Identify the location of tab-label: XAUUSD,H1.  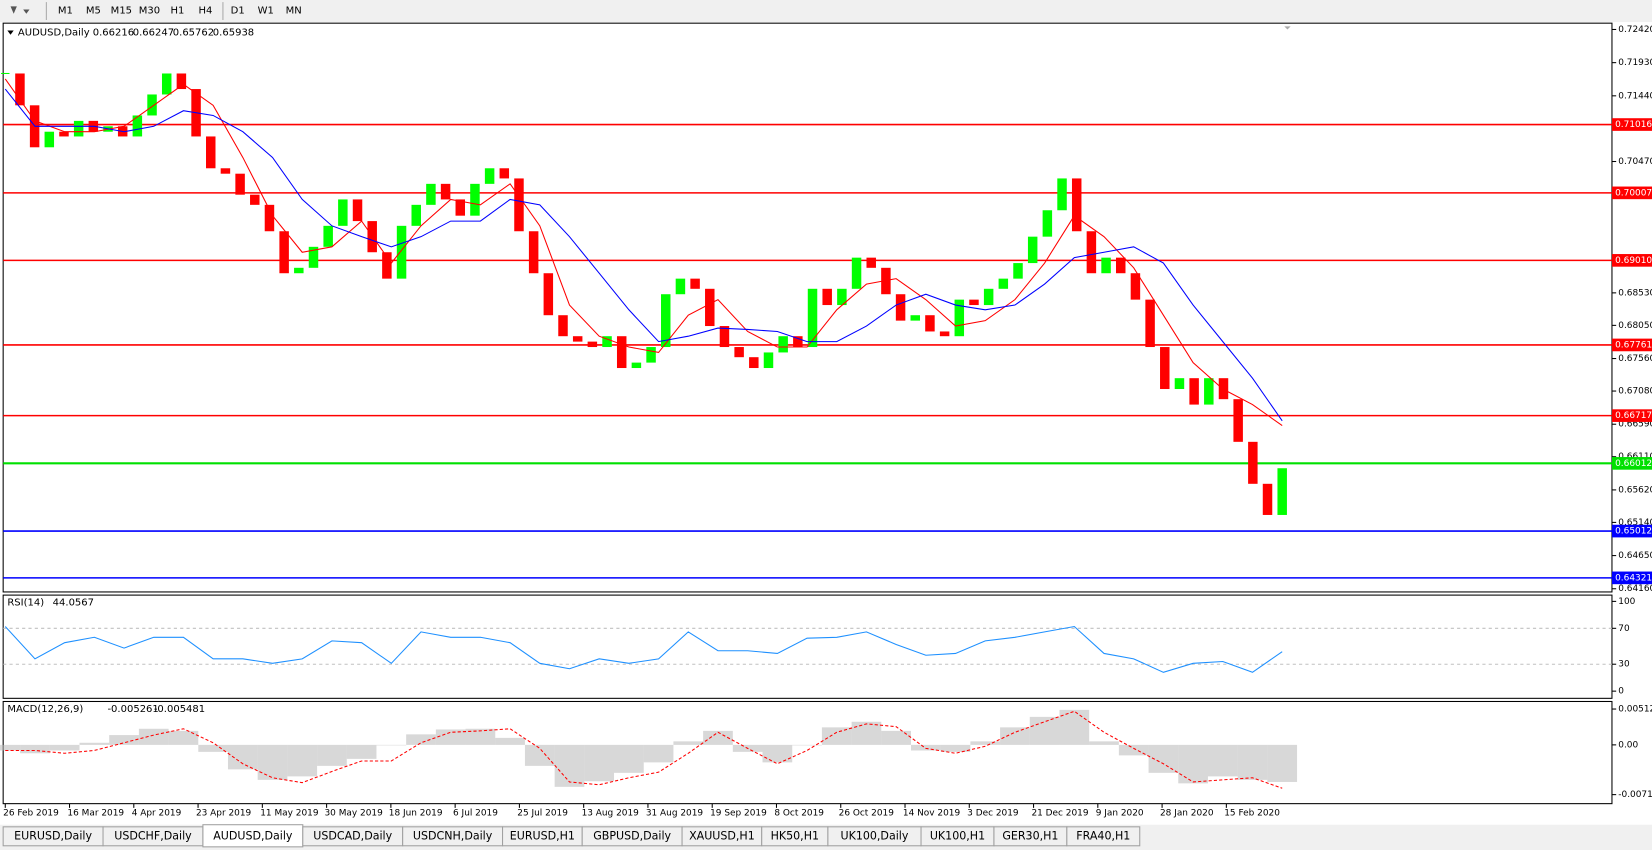
(722, 835).